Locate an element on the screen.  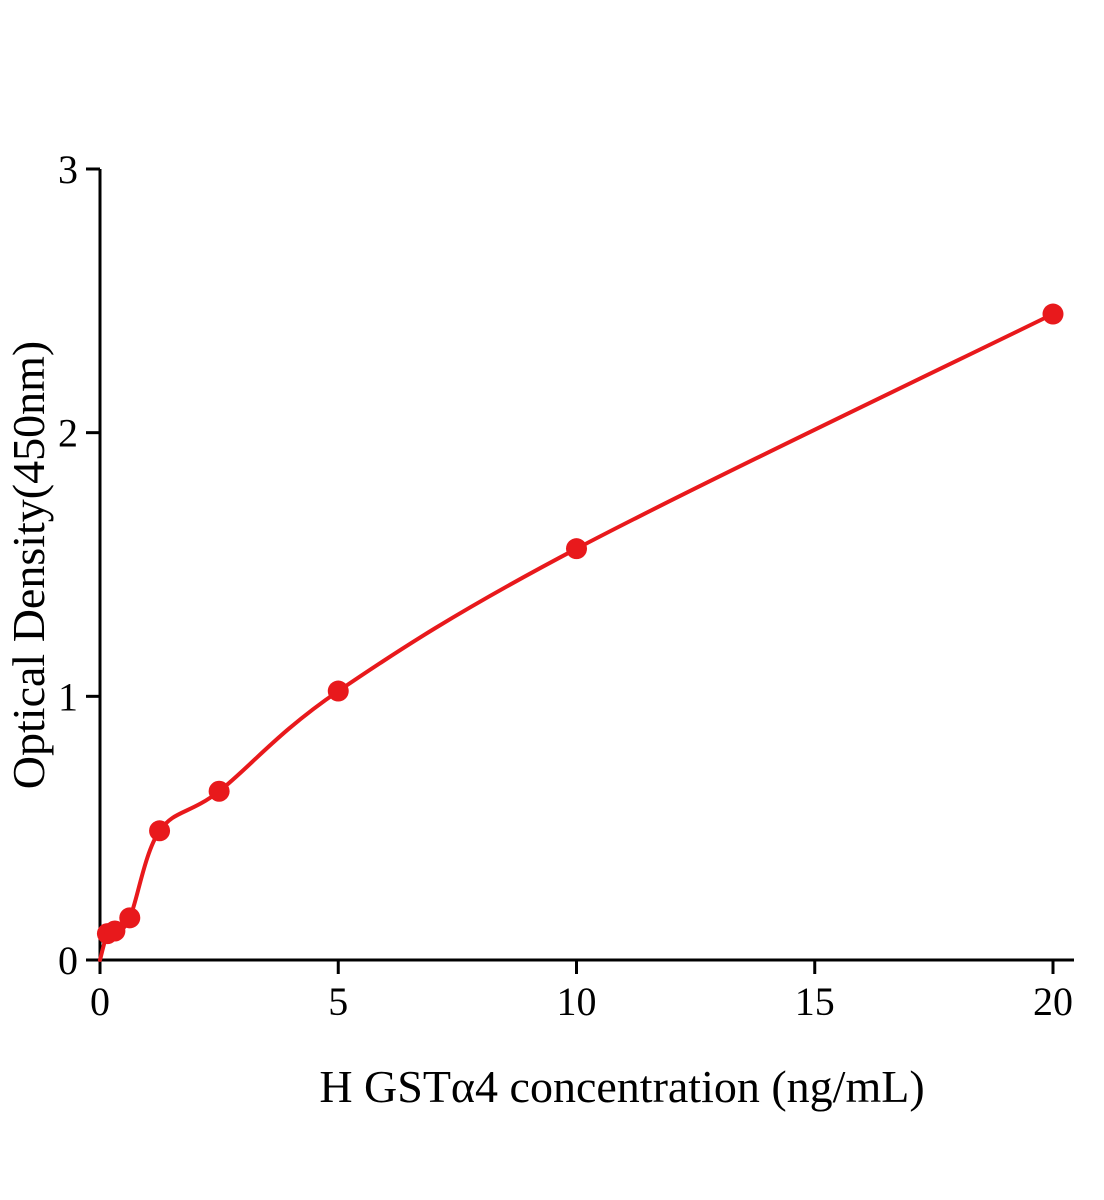
x-tick-label: 0 is located at coordinates (100, 1001).